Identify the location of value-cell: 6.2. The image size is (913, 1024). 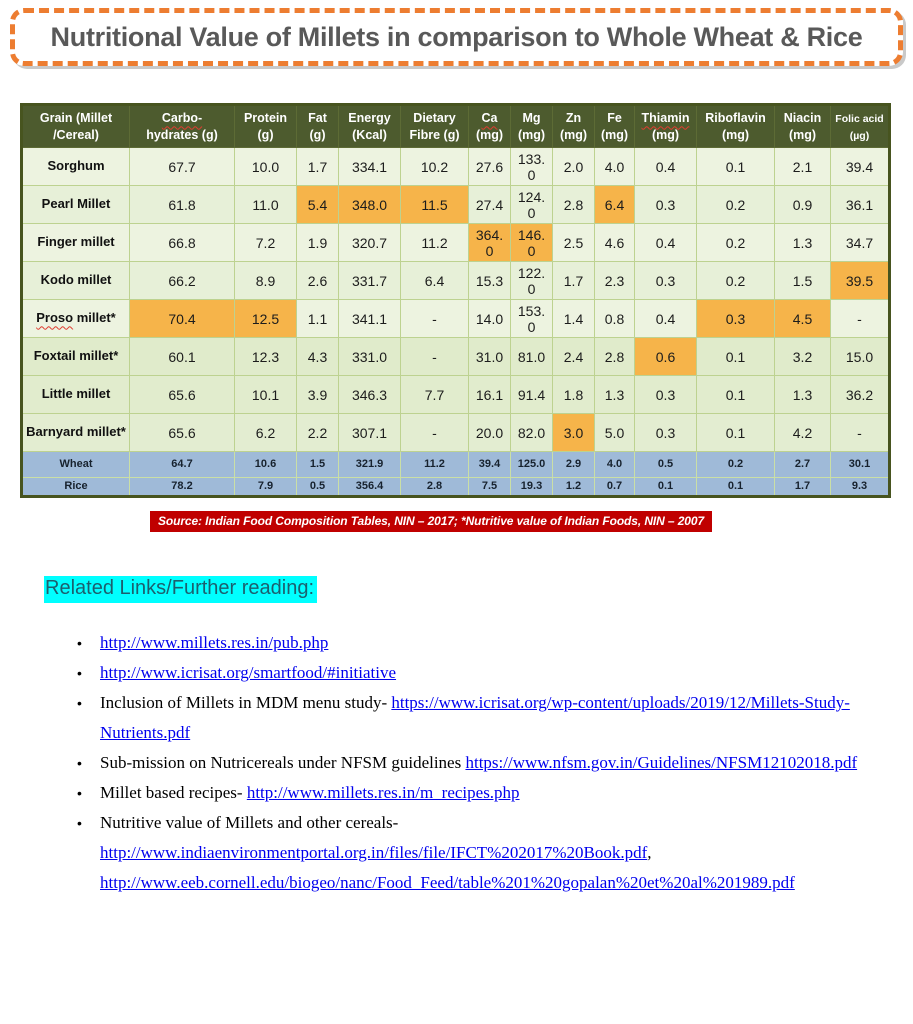
(265, 433).